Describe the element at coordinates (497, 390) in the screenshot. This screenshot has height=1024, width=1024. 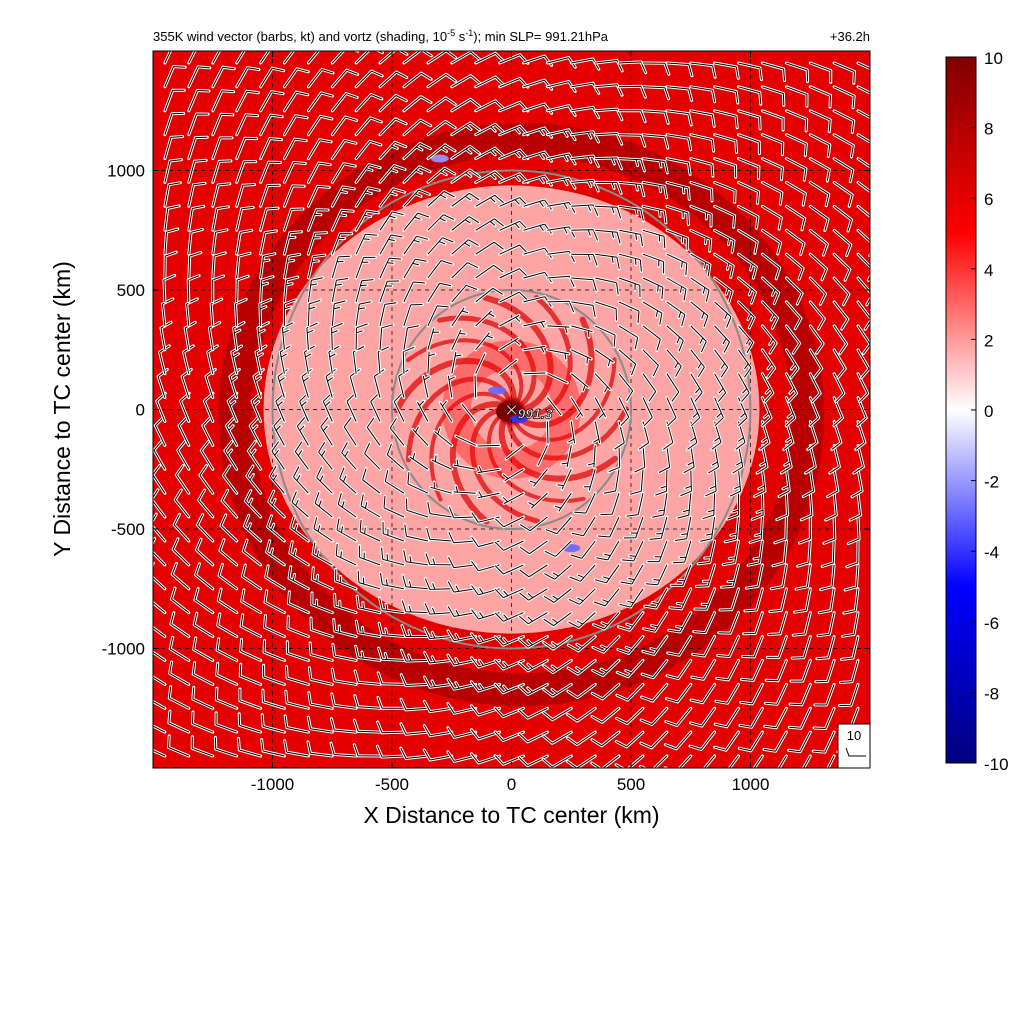
I see `negative-vorticity-patch` at that location.